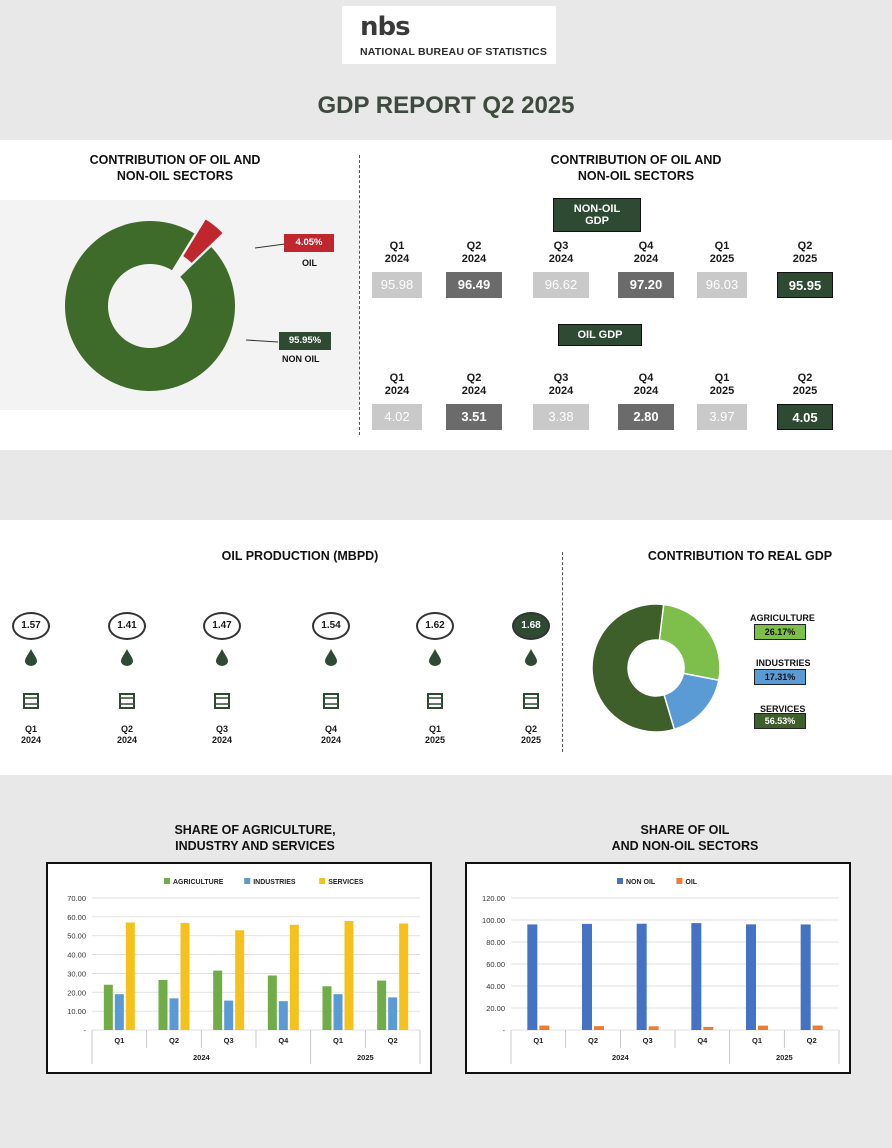 Image resolution: width=892 pixels, height=1148 pixels. What do you see at coordinates (435, 735) in the screenshot?
I see `oil-production-quarter: Q1 2025` at bounding box center [435, 735].